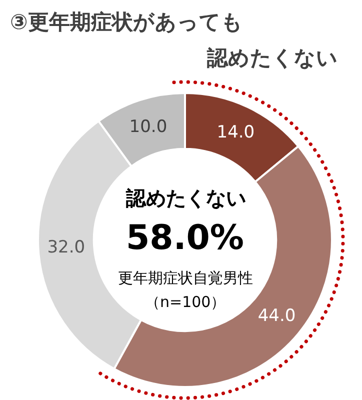 The image size is (362, 400). I want to click on data-label: 10.0, so click(148, 126).